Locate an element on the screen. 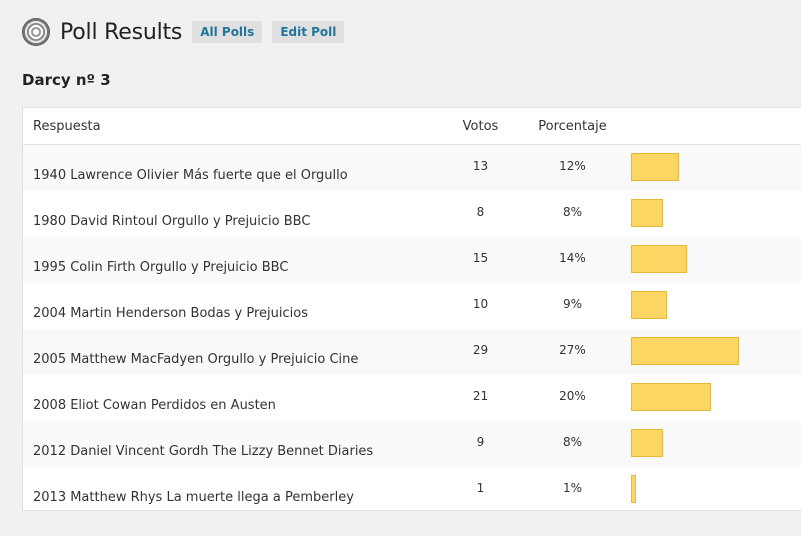 Image resolution: width=801 pixels, height=536 pixels. votes-cell: 10 is located at coordinates (480, 304).